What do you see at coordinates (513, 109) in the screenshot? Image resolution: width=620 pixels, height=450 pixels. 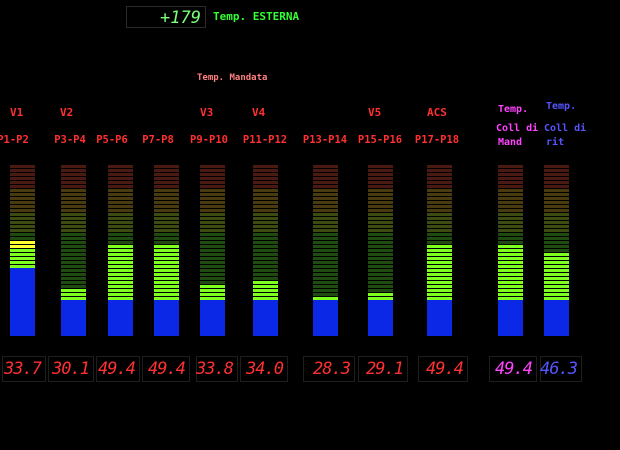 I see `coll-mand-title: Temp.` at bounding box center [513, 109].